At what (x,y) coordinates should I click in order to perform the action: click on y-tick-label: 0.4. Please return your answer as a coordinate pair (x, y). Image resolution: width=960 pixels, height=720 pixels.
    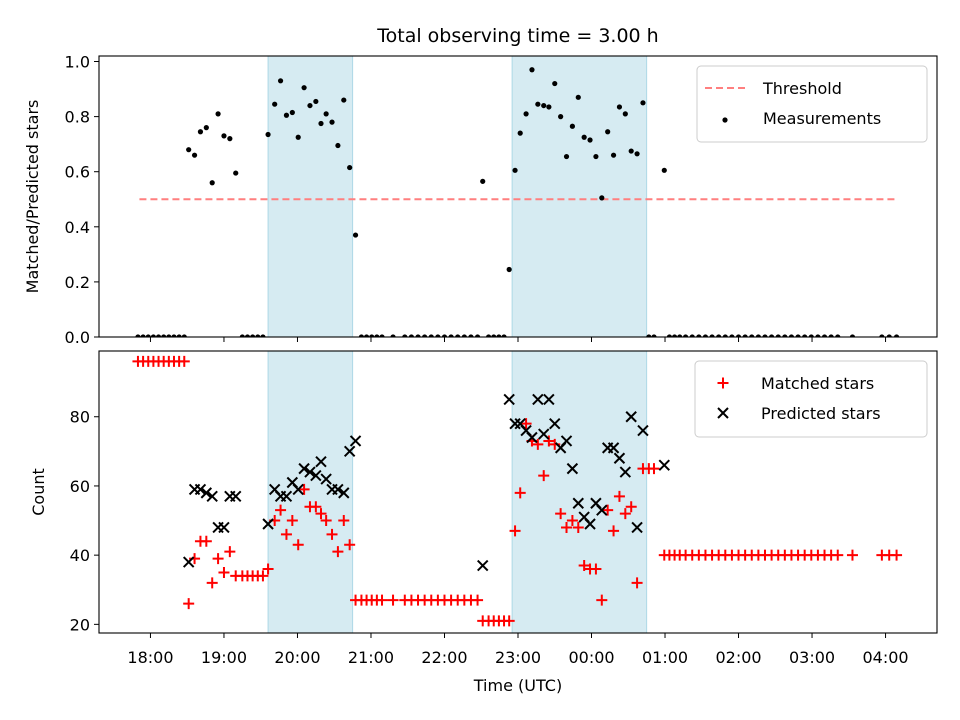
    Looking at the image, I should click on (77, 227).